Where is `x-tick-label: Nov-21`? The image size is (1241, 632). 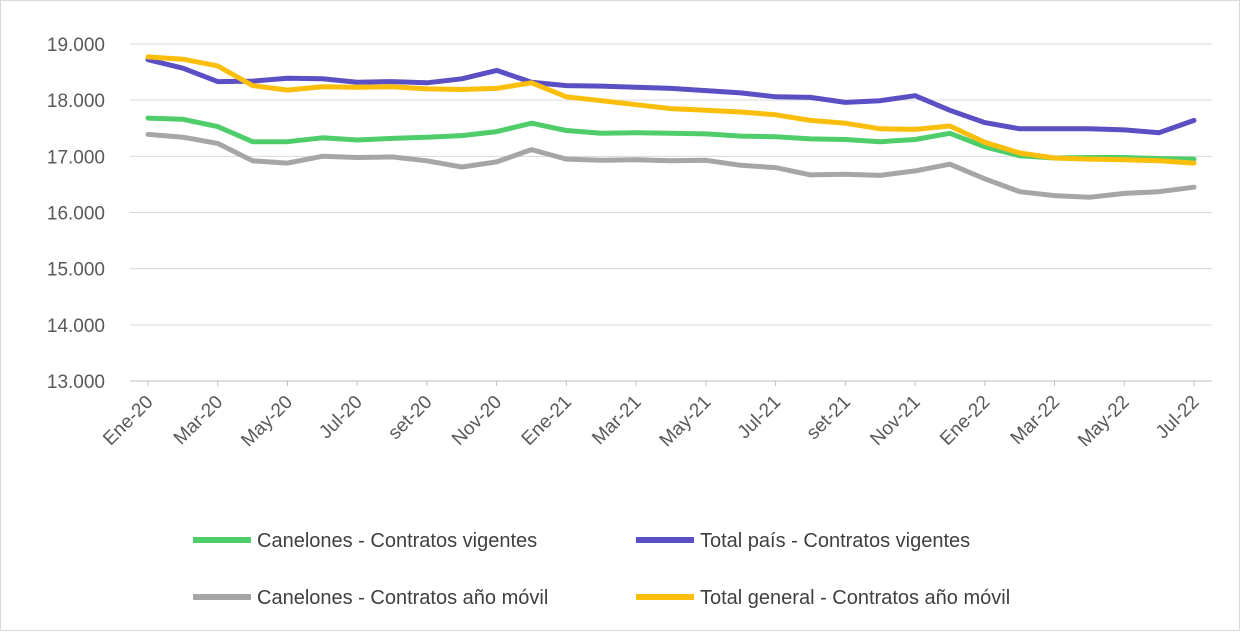 x-tick-label: Nov-21 is located at coordinates (895, 421).